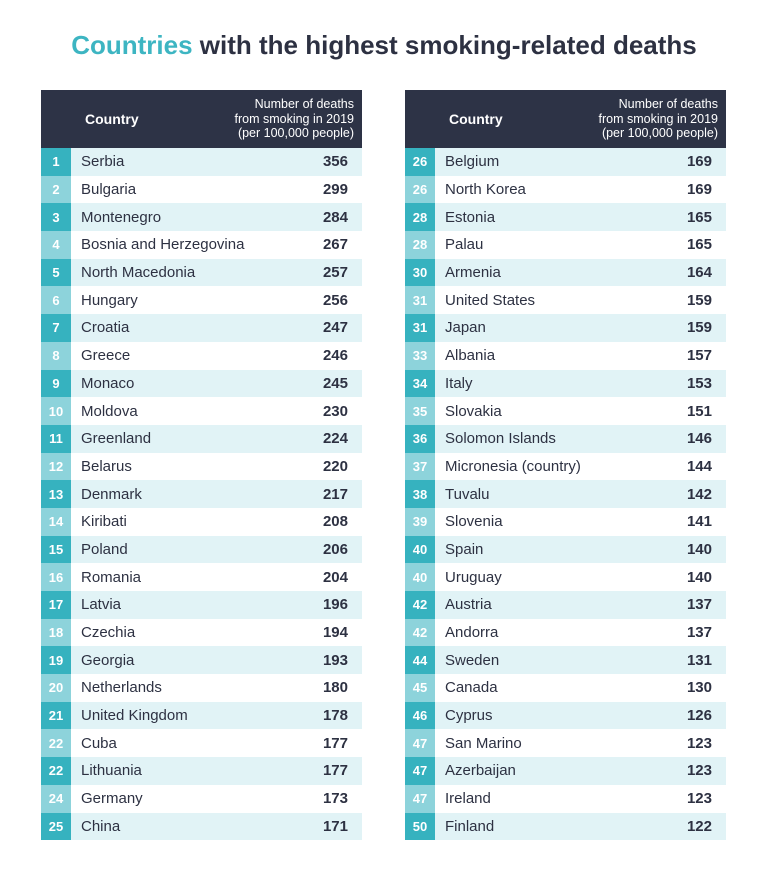 Image resolution: width=768 pixels, height=880 pixels. What do you see at coordinates (335, 716) in the screenshot?
I see `deaths: 178` at bounding box center [335, 716].